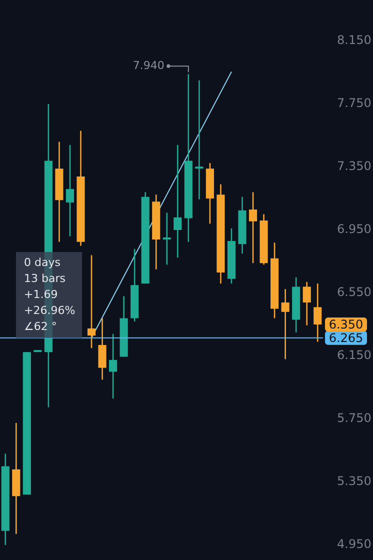  I want to click on ref-line-label: 6.265, so click(346, 338).